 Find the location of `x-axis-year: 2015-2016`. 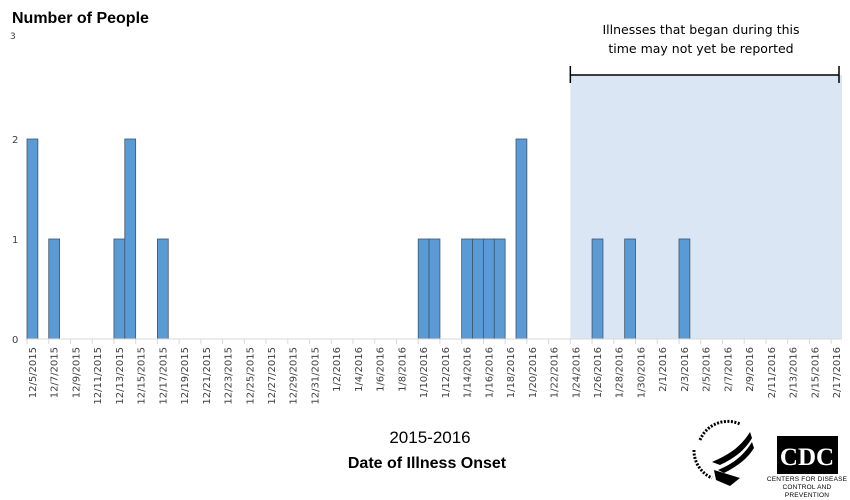

x-axis-year: 2015-2016 is located at coordinates (429, 437).